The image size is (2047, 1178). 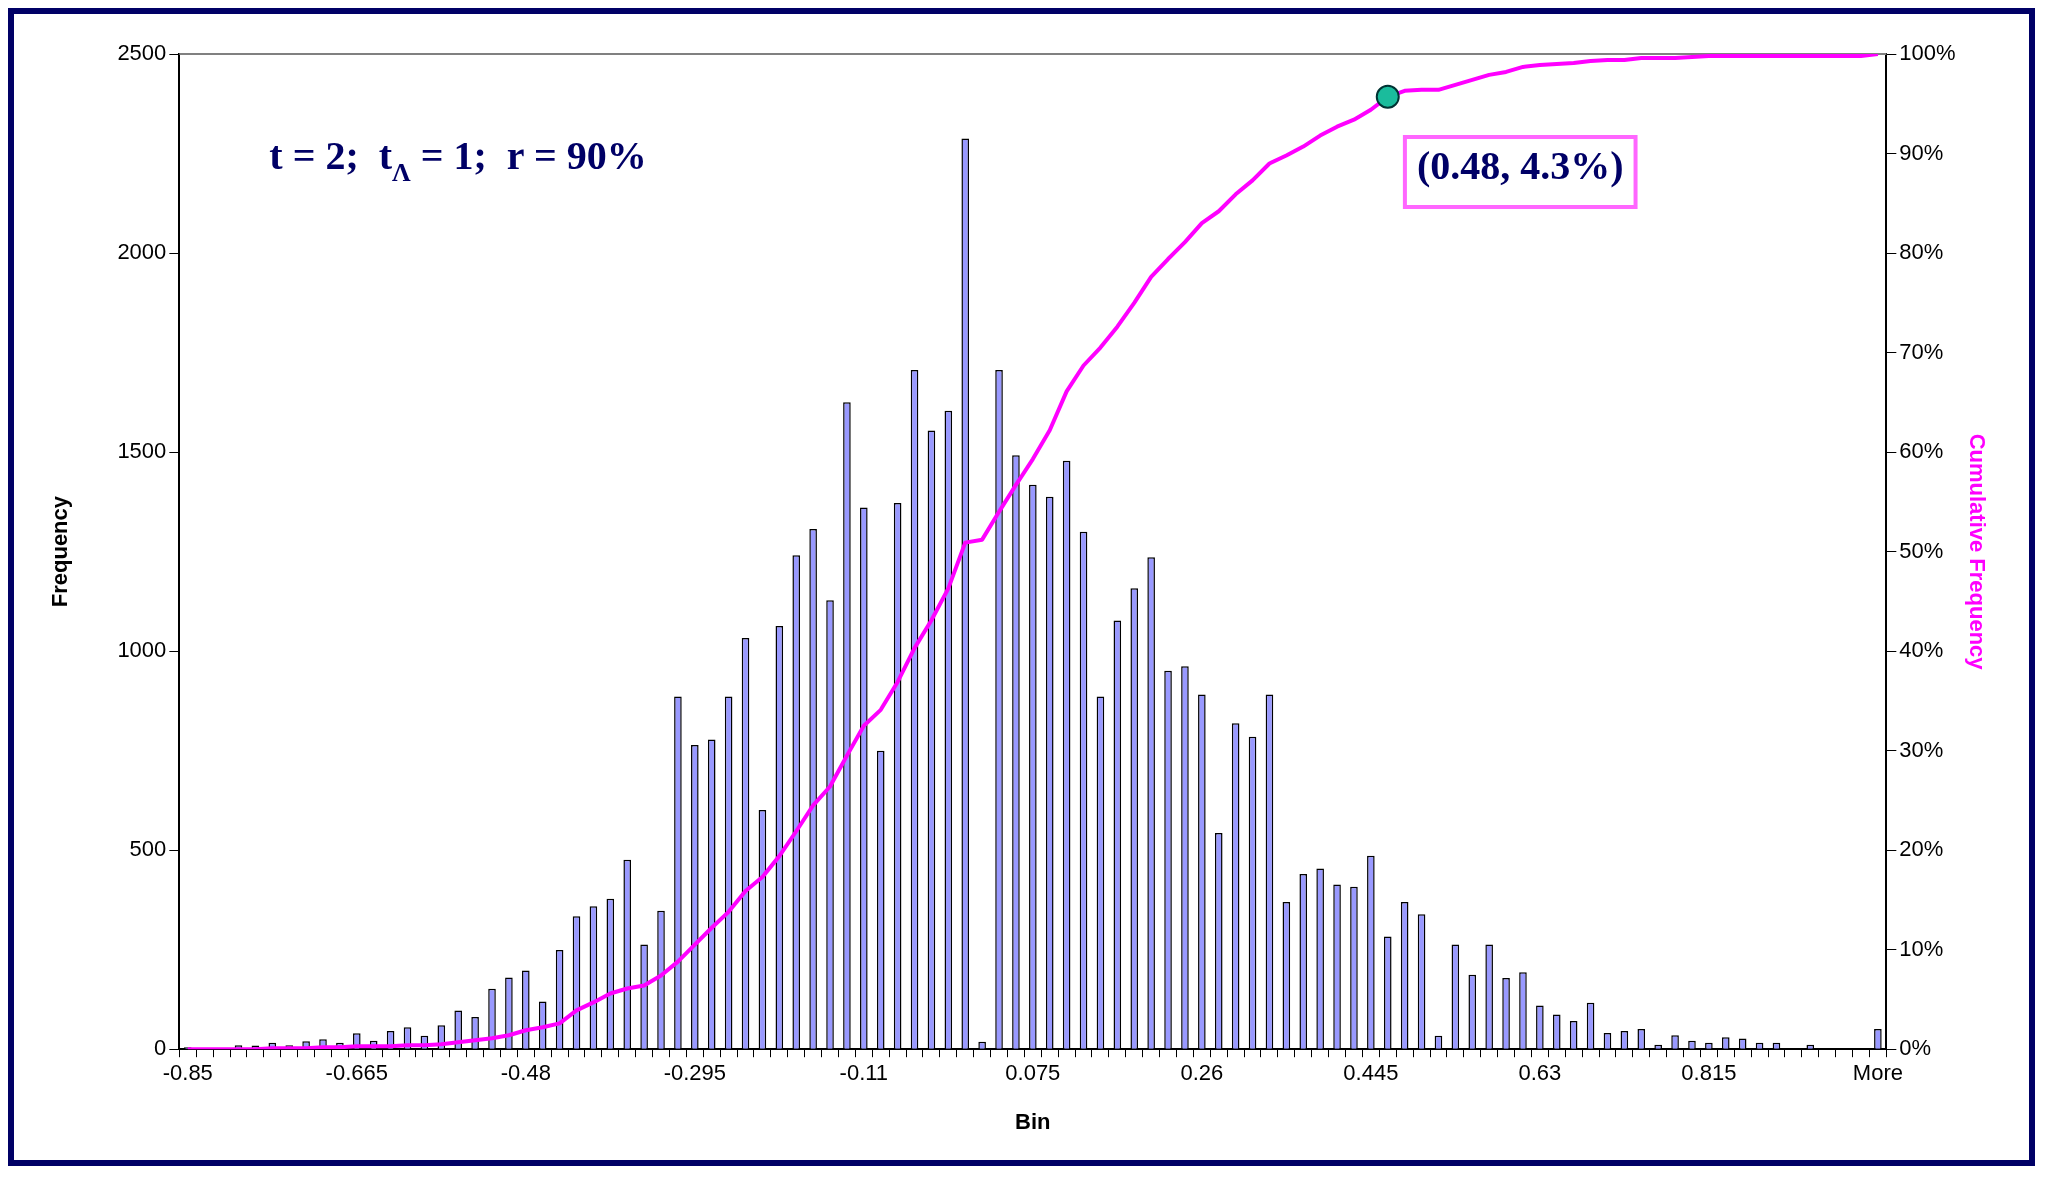 What do you see at coordinates (1921, 650) in the screenshot?
I see `y2-tick-label: 40%` at bounding box center [1921, 650].